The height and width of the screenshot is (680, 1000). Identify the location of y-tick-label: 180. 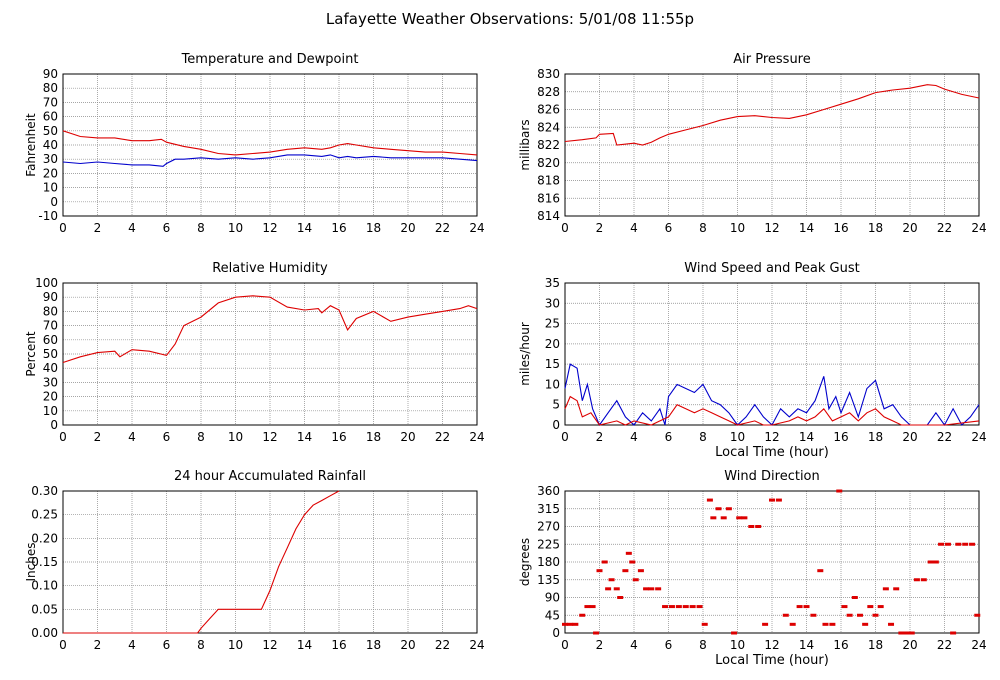
(548, 562).